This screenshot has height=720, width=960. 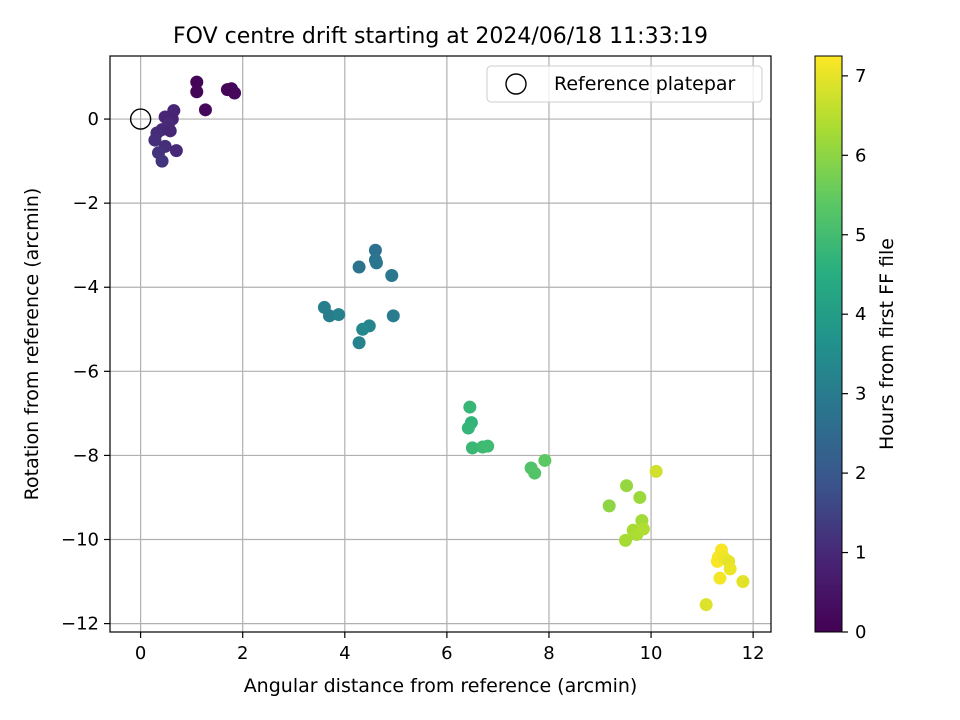 I want to click on y-tick-label: −10, so click(x=80, y=540).